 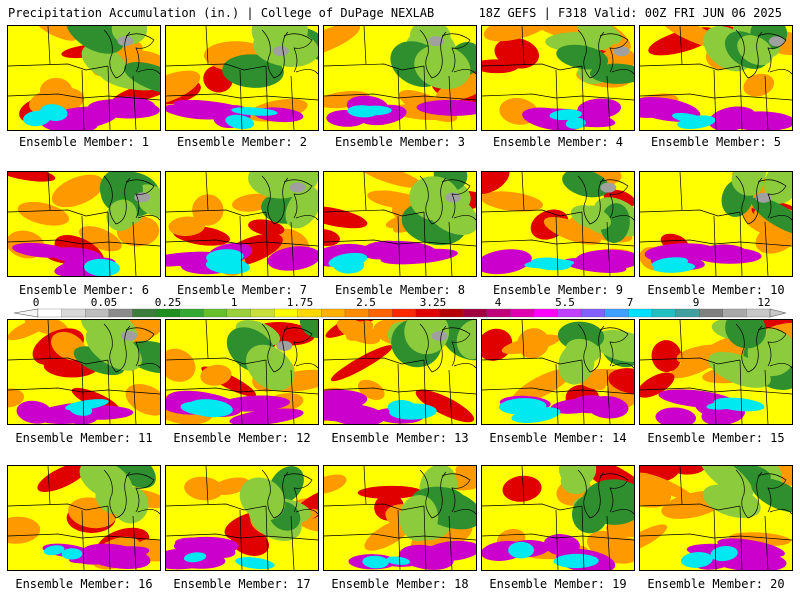 What do you see at coordinates (242, 142) in the screenshot?
I see `member-caption: Ensemble Member: 2` at bounding box center [242, 142].